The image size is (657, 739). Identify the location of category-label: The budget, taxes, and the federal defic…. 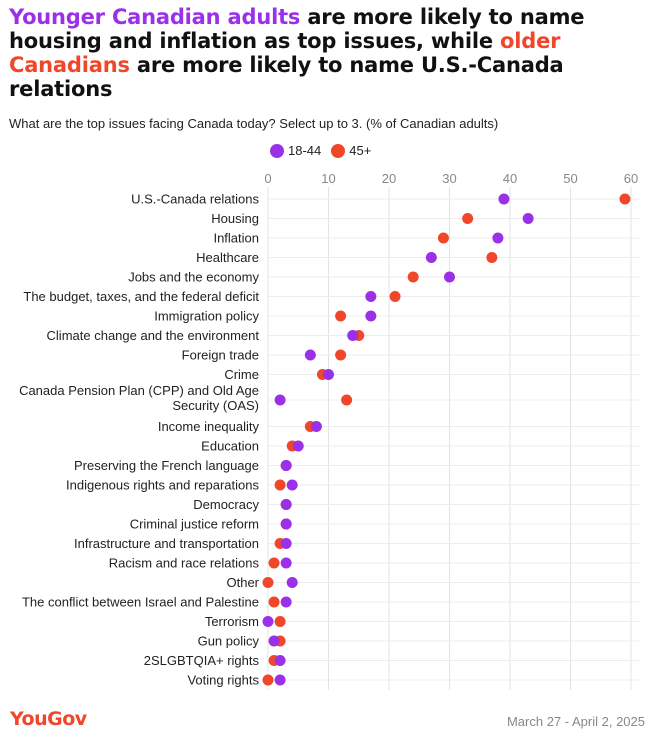
(141, 296).